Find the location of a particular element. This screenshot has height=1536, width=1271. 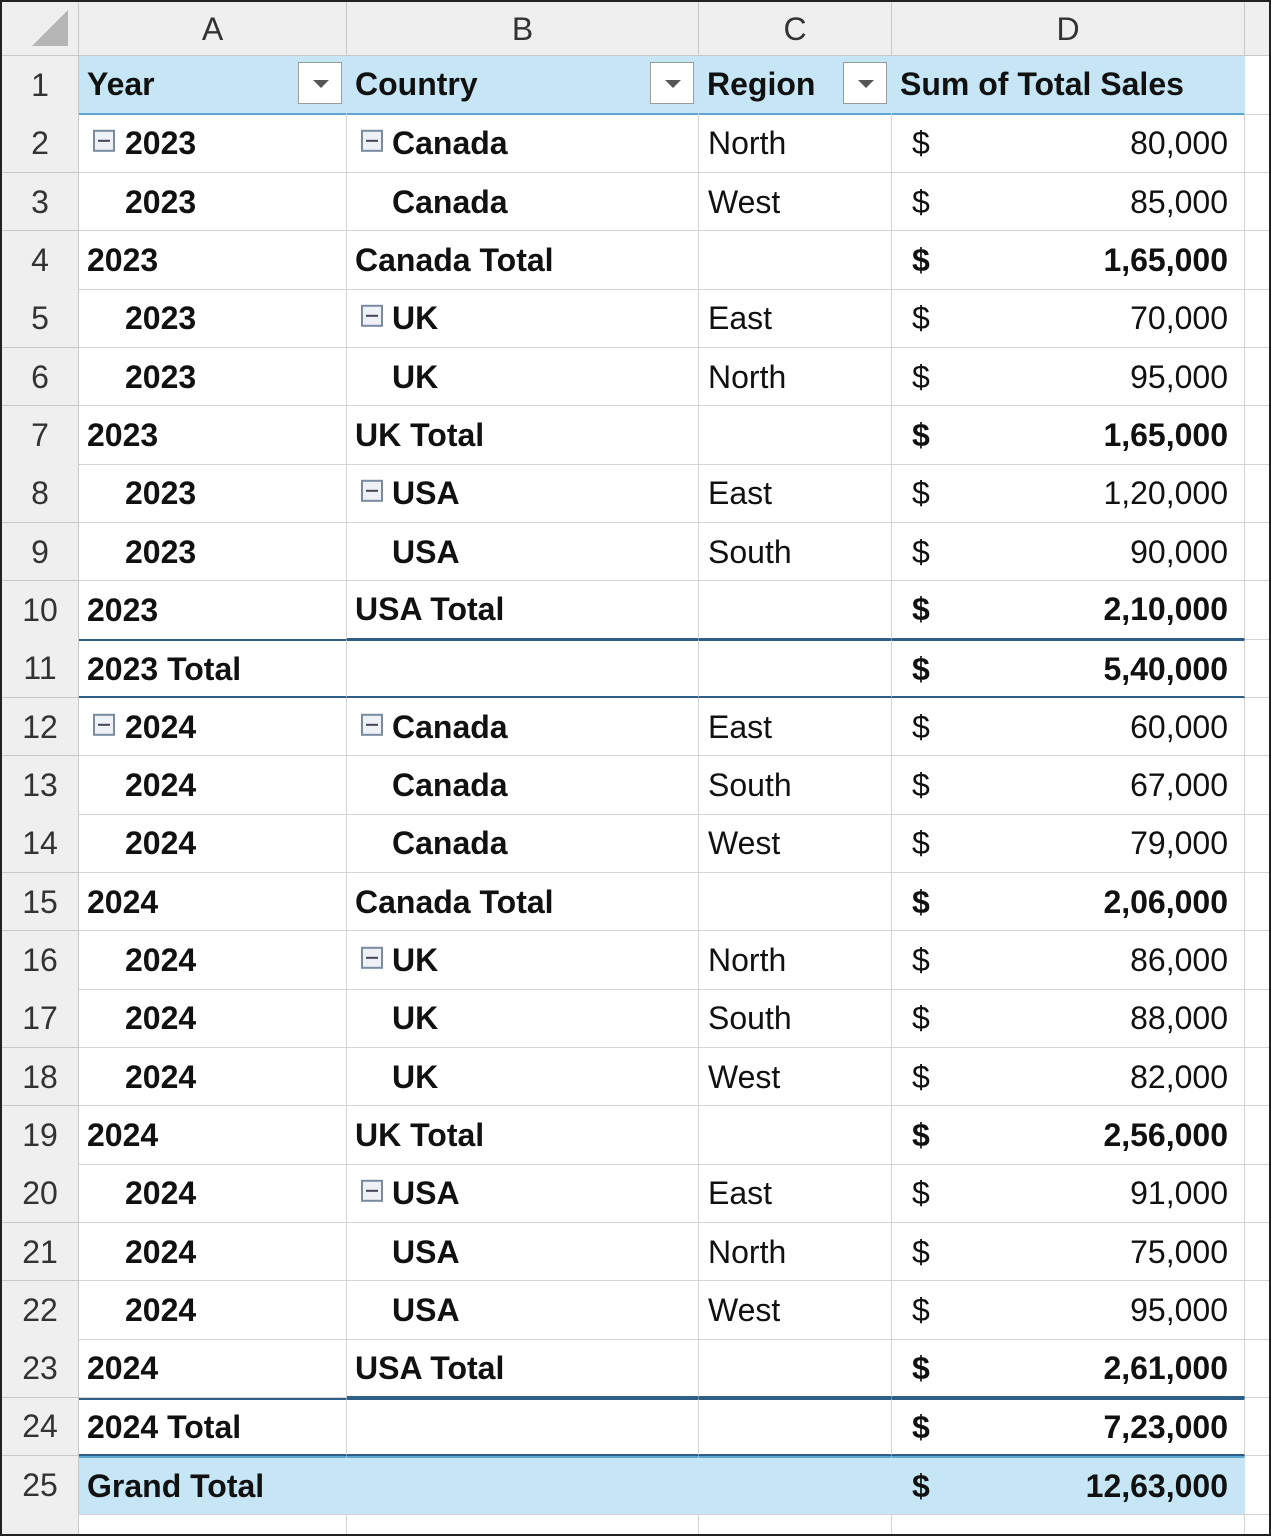

cell: $1,65,000 is located at coordinates (1068, 260).